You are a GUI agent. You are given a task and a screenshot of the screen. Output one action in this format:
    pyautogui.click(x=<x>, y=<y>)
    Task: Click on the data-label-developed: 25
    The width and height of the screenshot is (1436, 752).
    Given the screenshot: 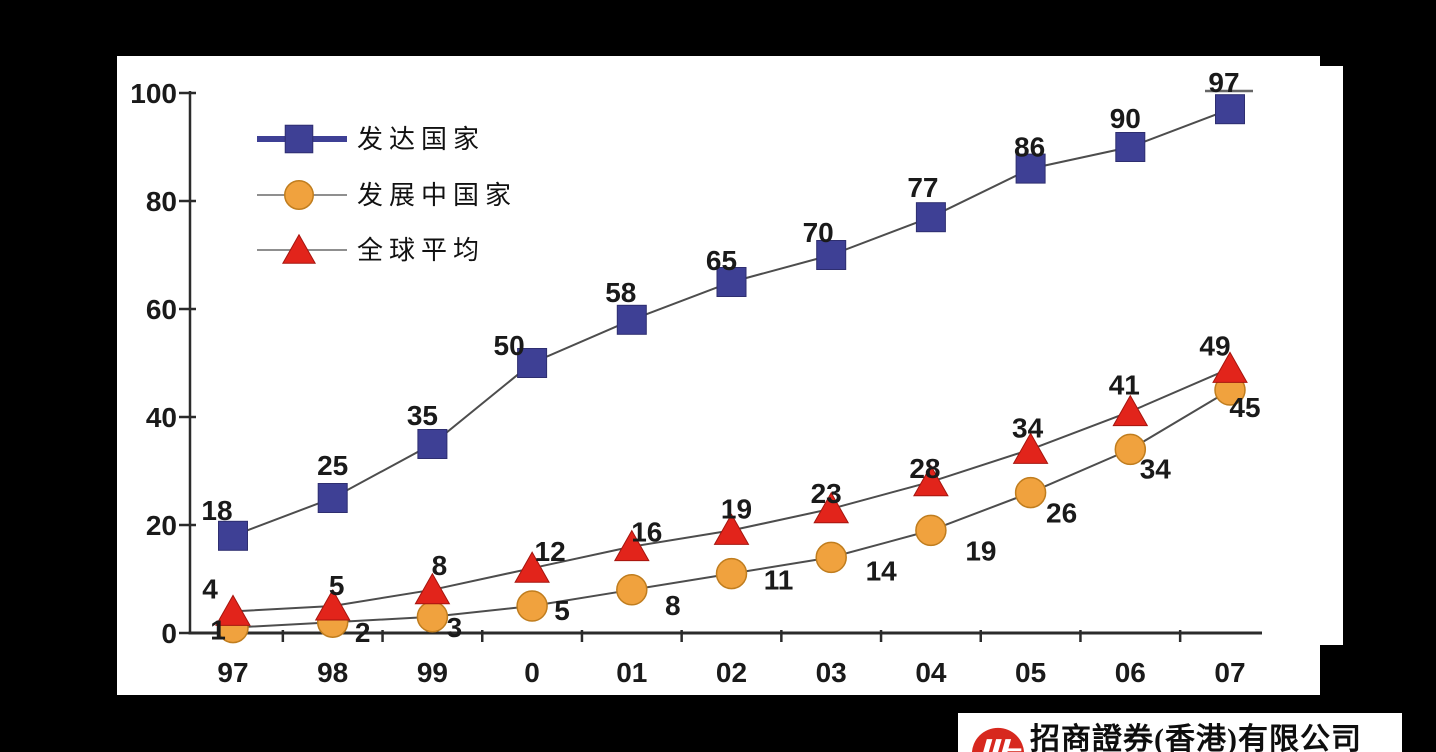 What is the action you would take?
    pyautogui.click(x=332, y=465)
    